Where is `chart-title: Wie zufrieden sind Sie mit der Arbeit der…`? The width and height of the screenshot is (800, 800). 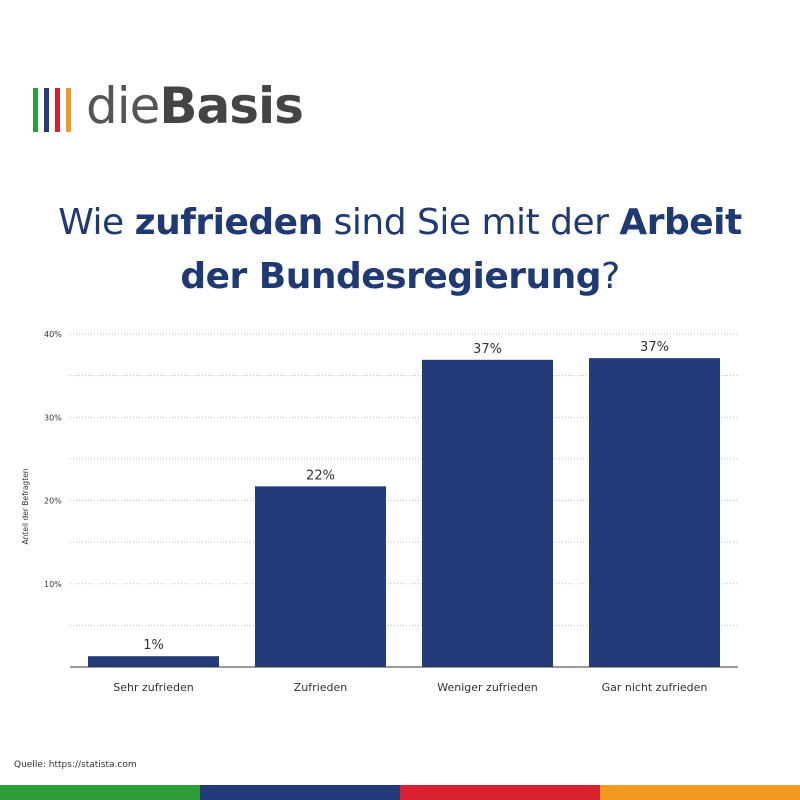
chart-title: Wie zufrieden sind Sie mit der Arbeit der… is located at coordinates (400, 250).